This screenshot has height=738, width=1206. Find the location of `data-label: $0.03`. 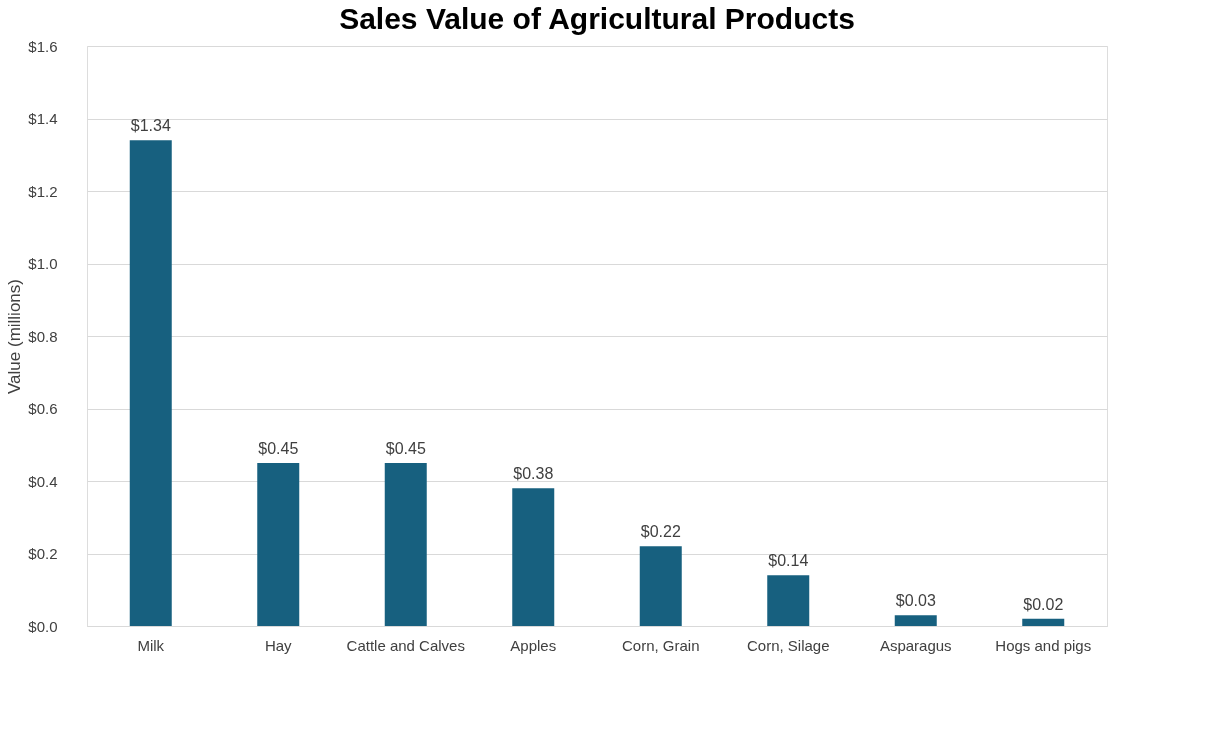

data-label: $0.03 is located at coordinates (915, 601).